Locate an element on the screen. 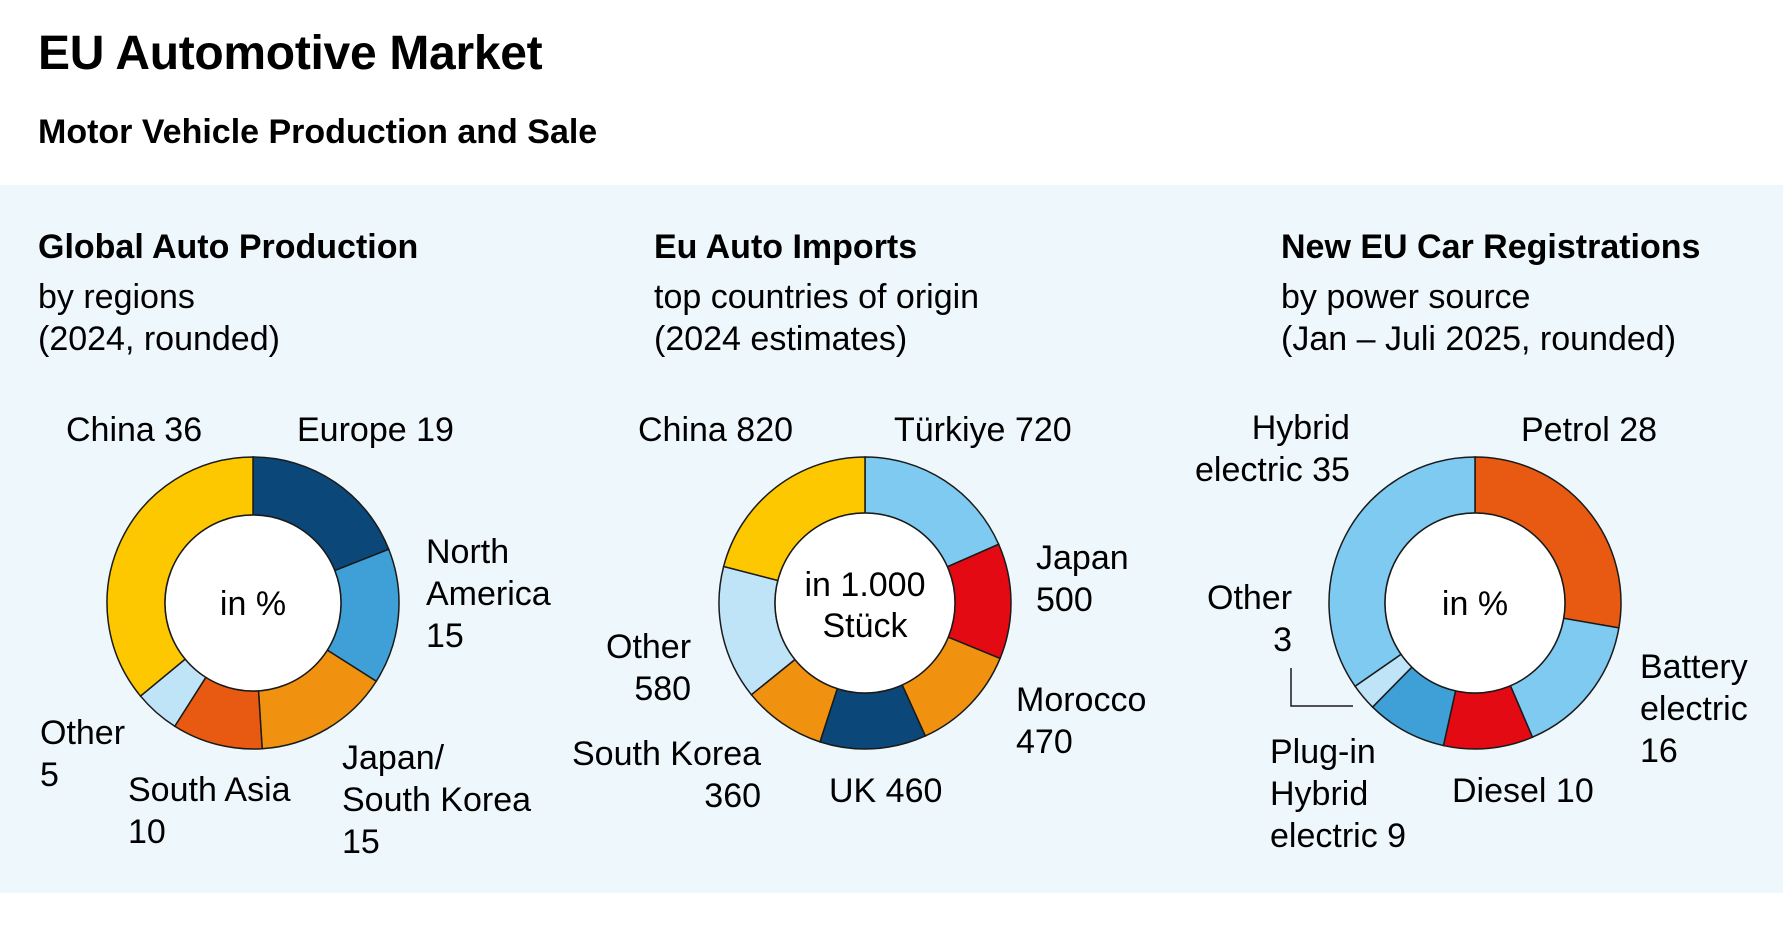 This screenshot has width=1783, height=926. slice-label-hybrid-electric: Hybrid electric 35 is located at coordinates (1272, 449).